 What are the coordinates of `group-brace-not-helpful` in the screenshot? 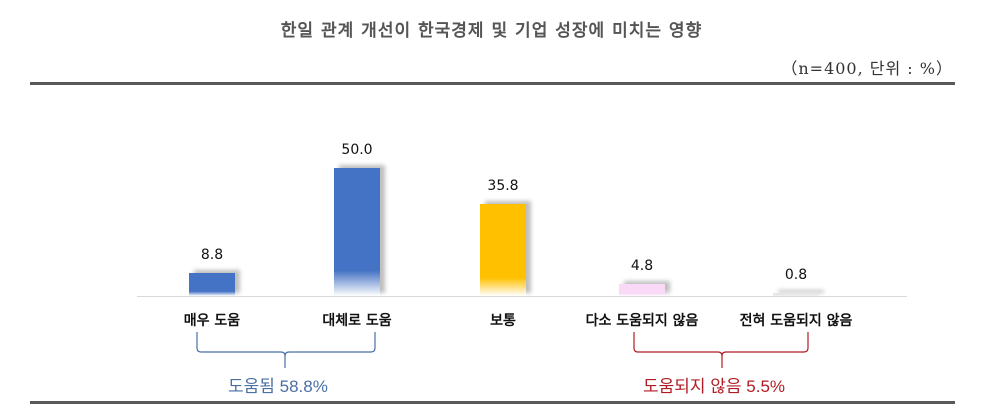 It's located at (721, 350).